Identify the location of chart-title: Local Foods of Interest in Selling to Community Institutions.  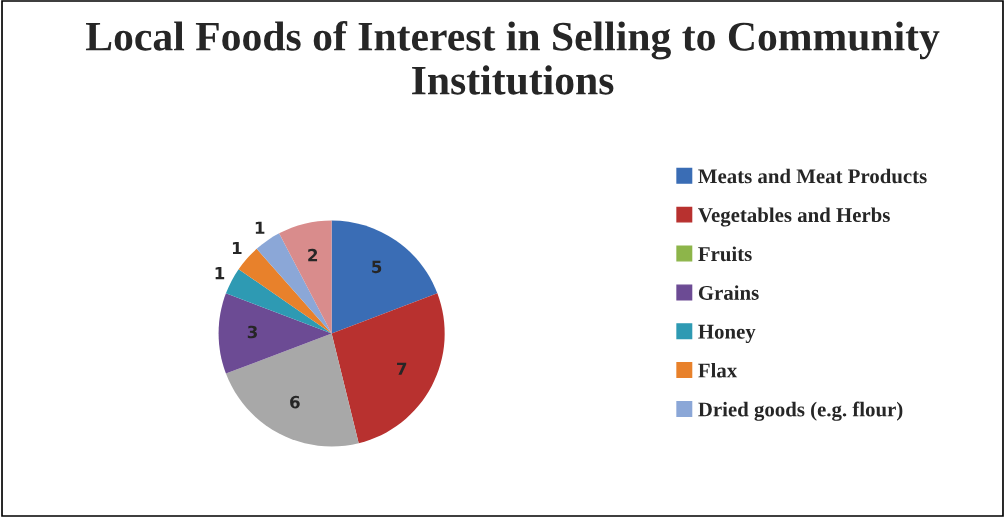
(512, 57).